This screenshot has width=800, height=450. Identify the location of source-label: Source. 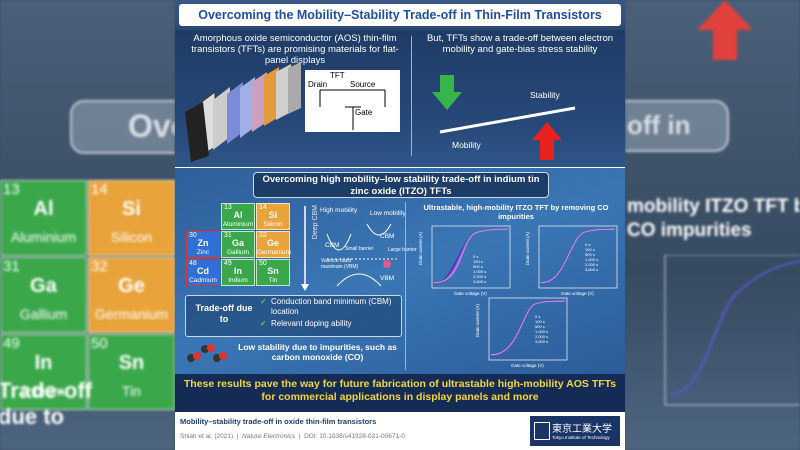
(363, 84).